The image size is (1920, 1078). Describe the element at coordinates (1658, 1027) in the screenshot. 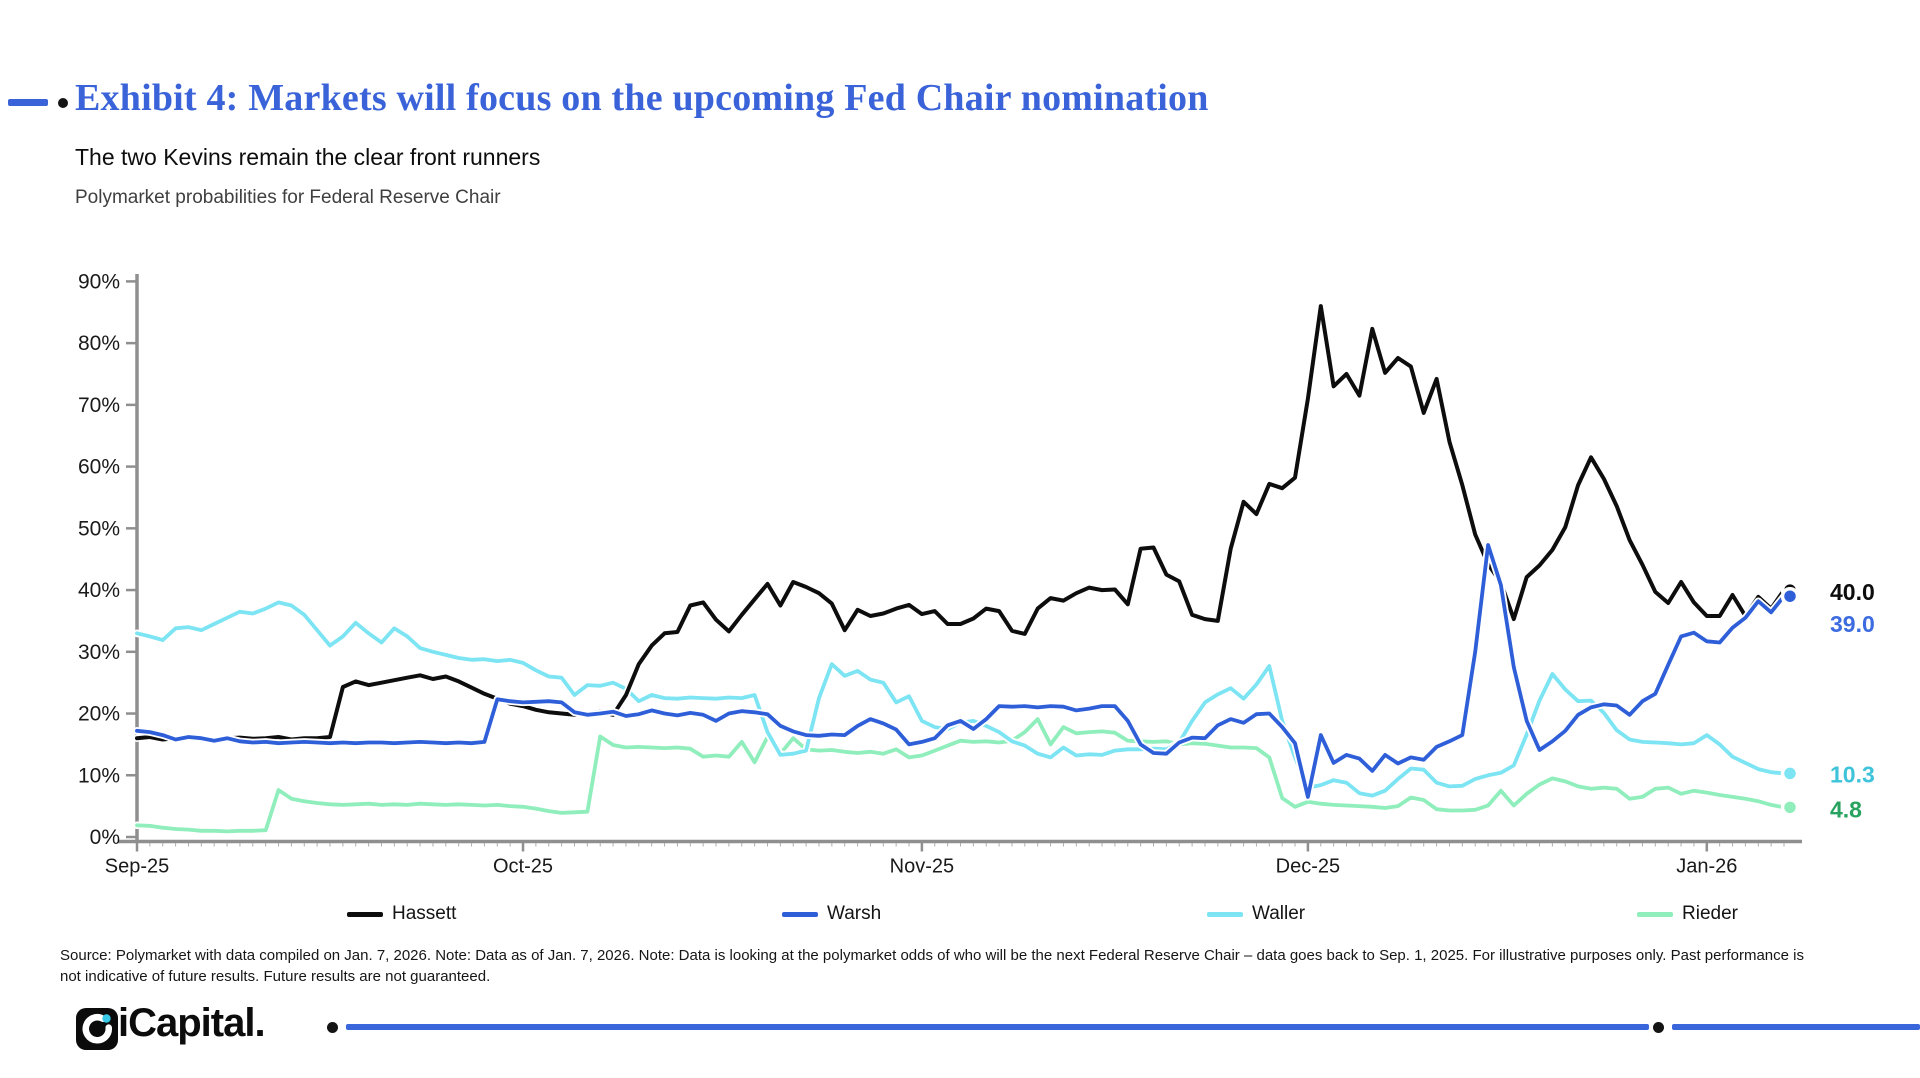

I see `footer-dot-decoration-right` at that location.